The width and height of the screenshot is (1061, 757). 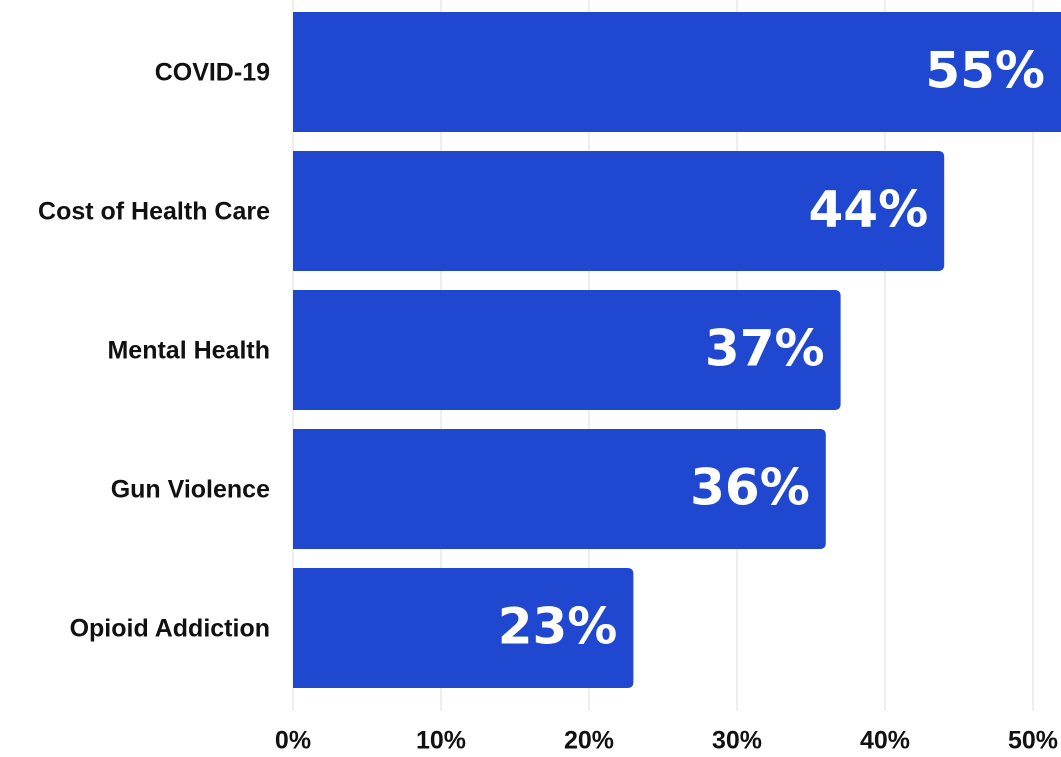 What do you see at coordinates (212, 73) in the screenshot?
I see `category-label: COVID-19` at bounding box center [212, 73].